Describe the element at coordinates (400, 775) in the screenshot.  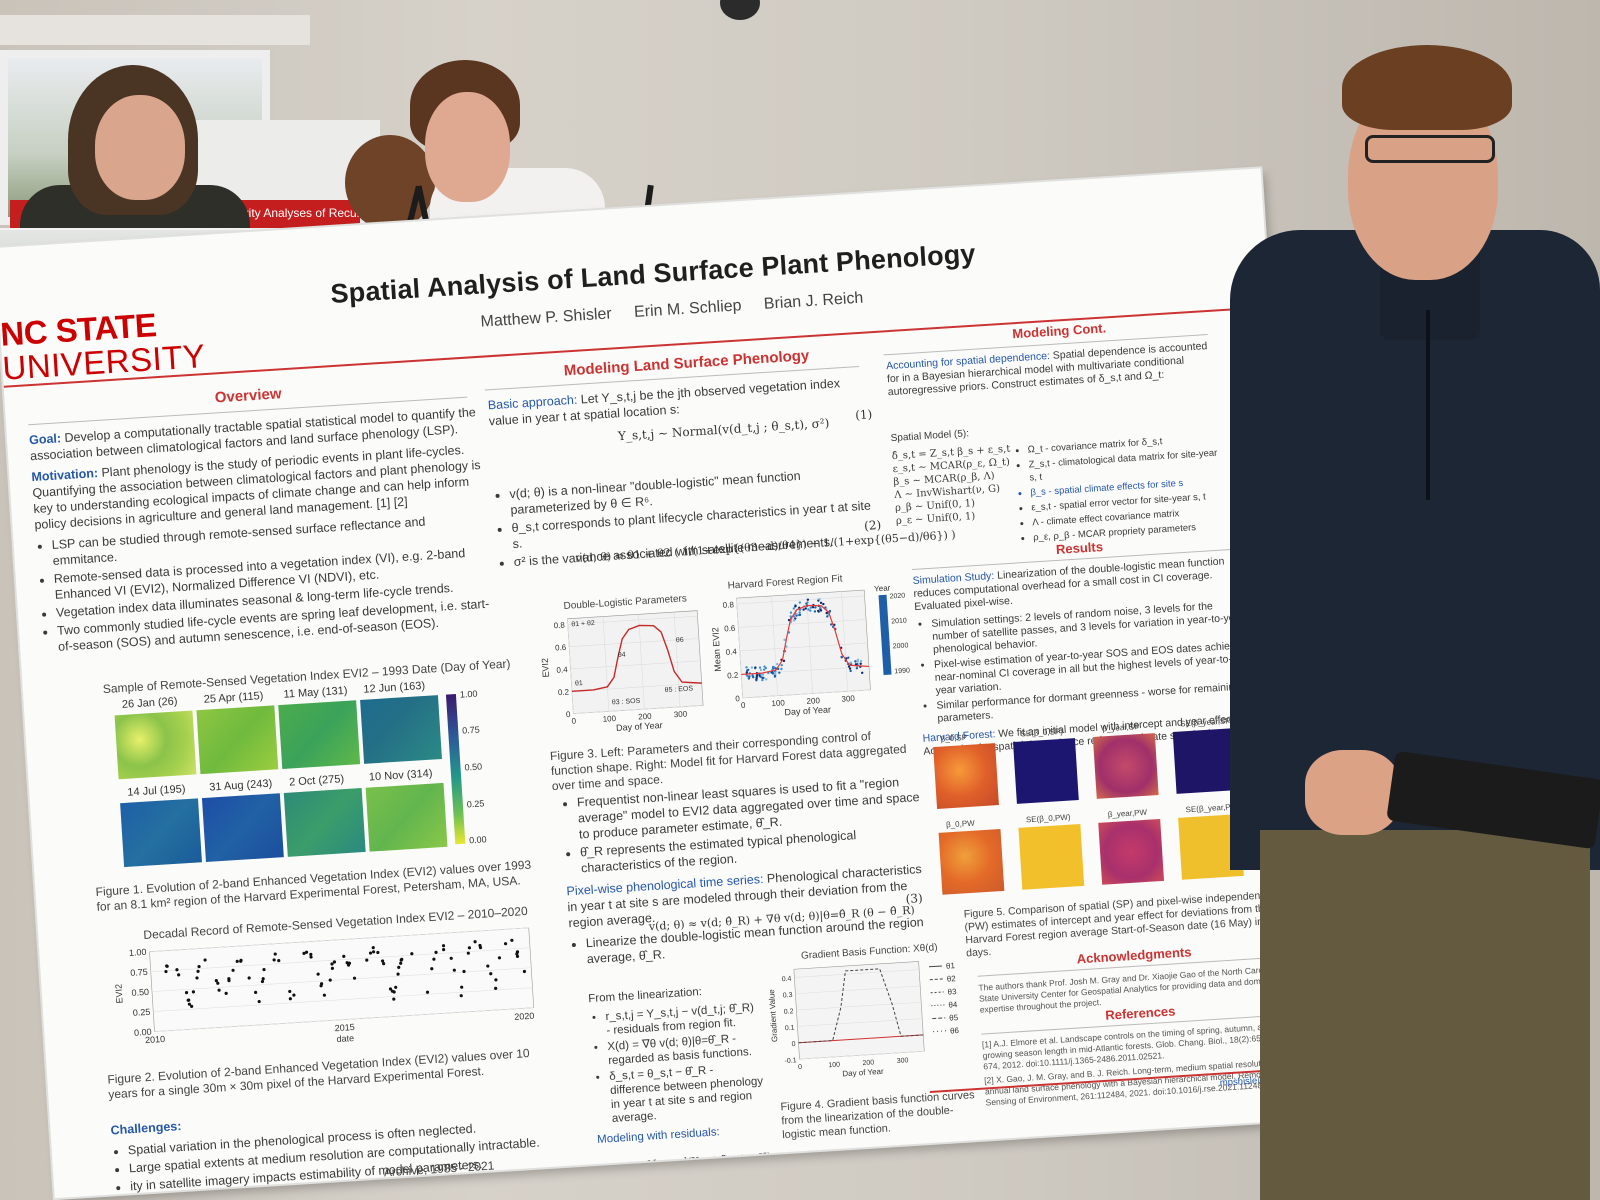
I see `fig1-date: 10 Nov (314)` at that location.